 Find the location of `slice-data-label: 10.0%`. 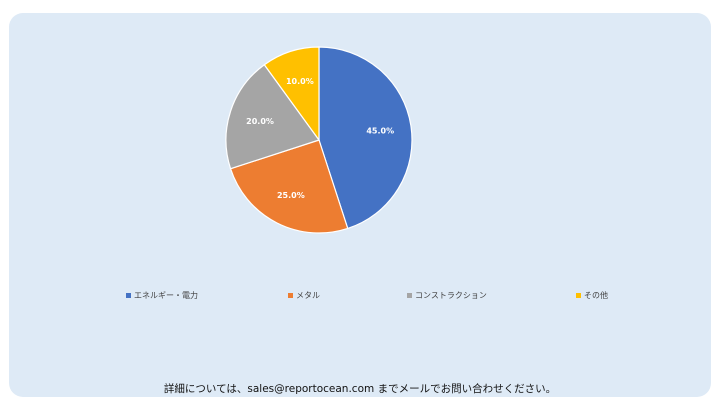

slice-data-label: 10.0% is located at coordinates (300, 81).